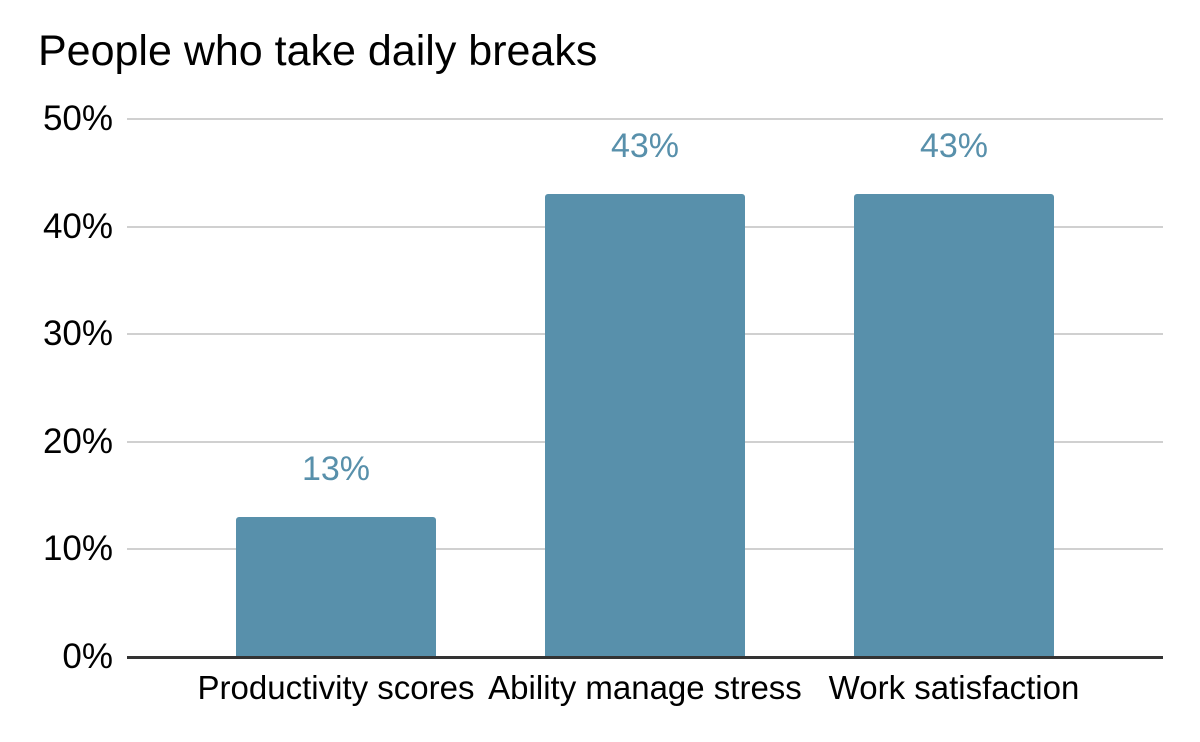 The height and width of the screenshot is (742, 1200). Describe the element at coordinates (954, 687) in the screenshot. I see `x-axis-category-label: Work satisfaction` at that location.